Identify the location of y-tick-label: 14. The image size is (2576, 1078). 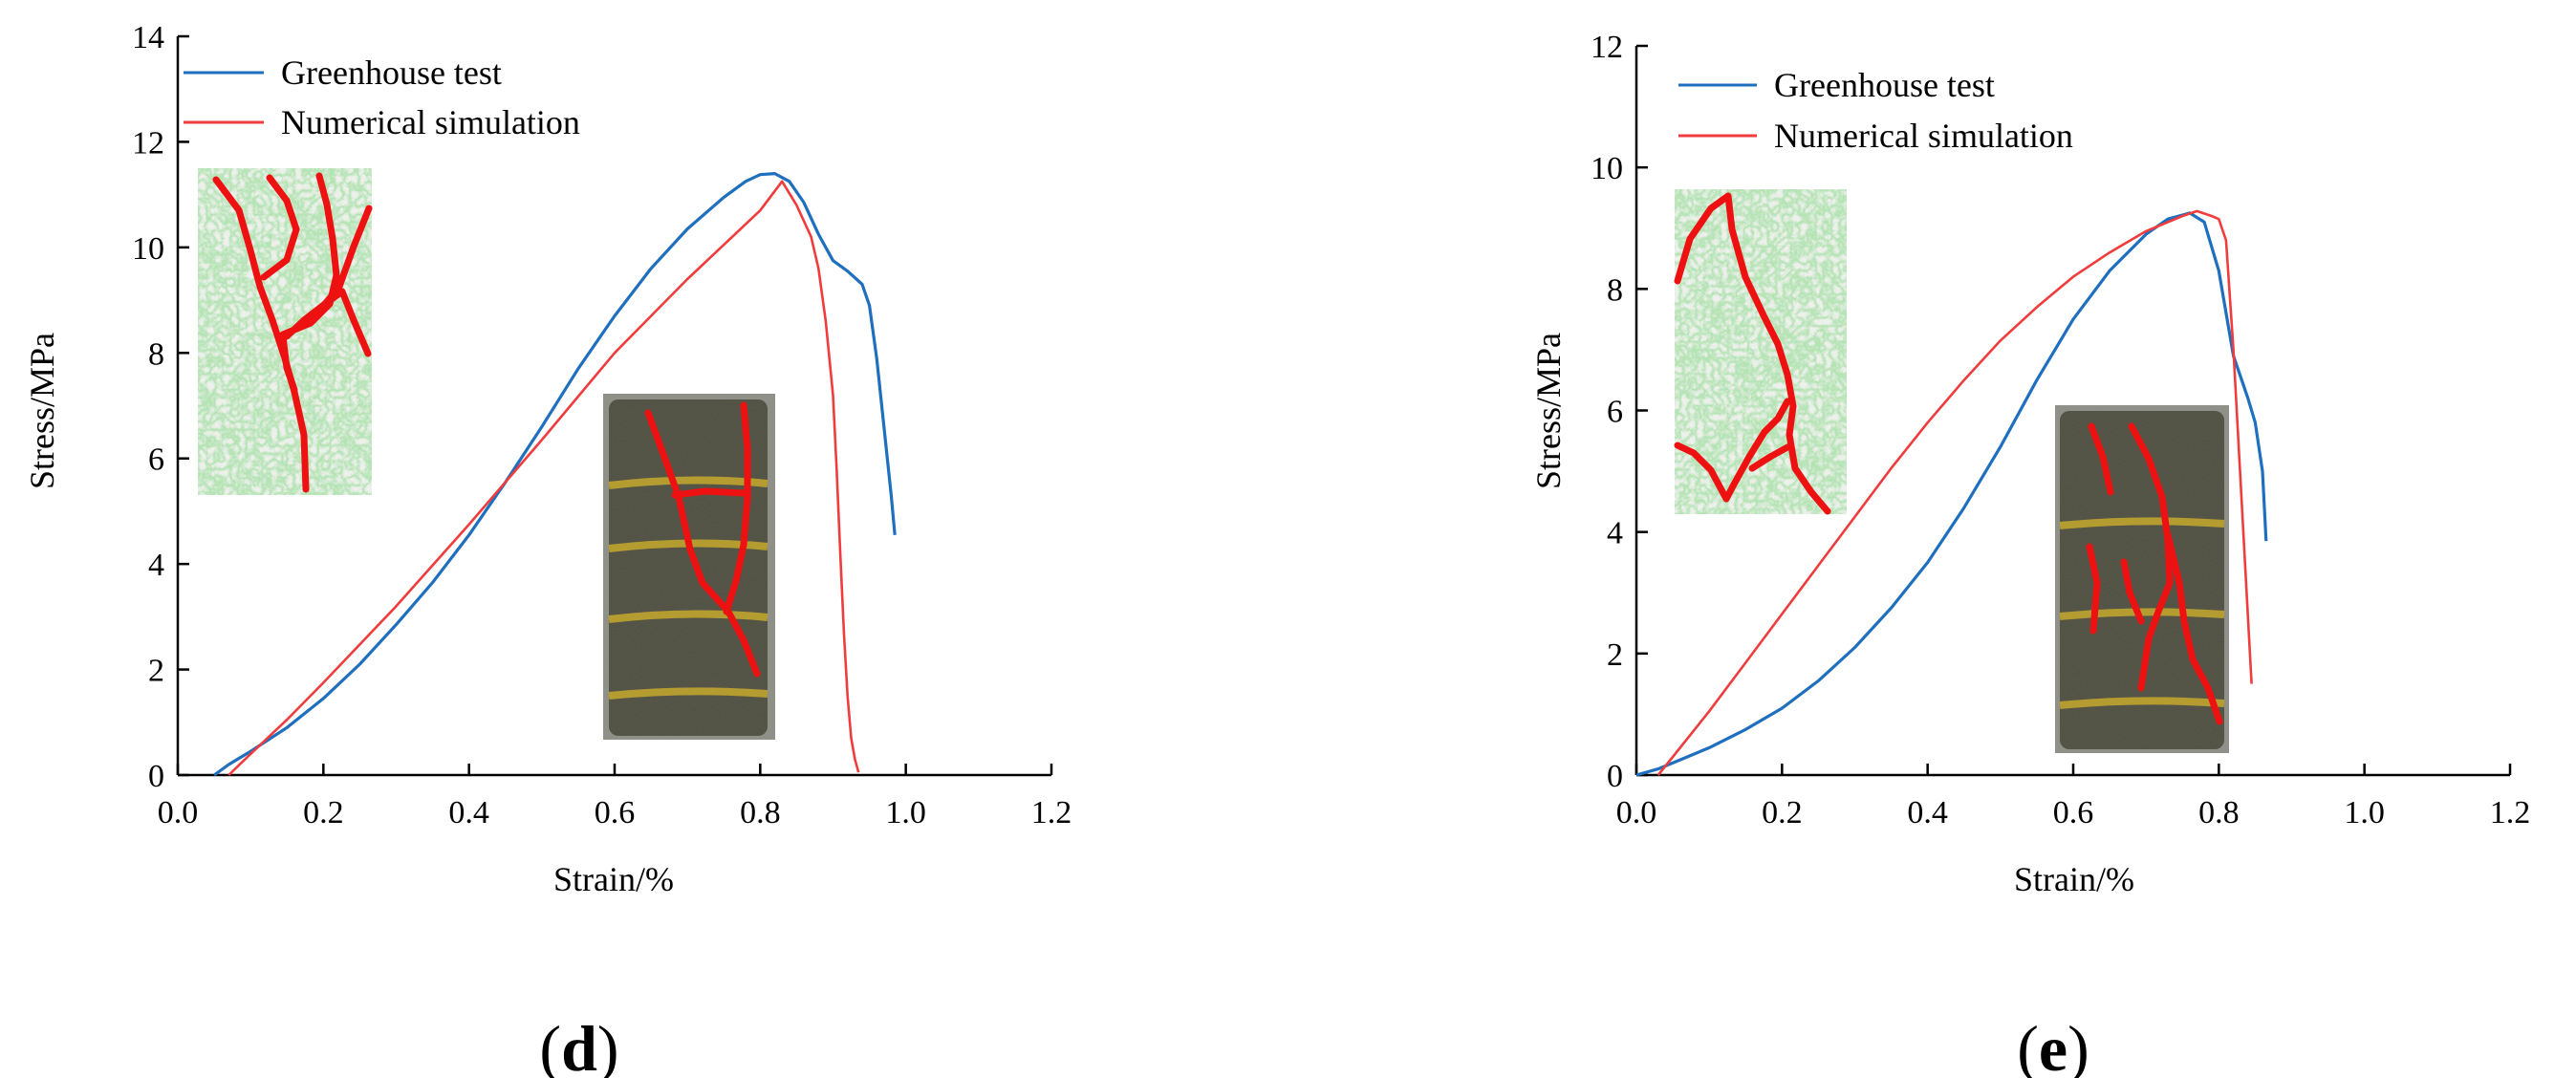
(148, 37).